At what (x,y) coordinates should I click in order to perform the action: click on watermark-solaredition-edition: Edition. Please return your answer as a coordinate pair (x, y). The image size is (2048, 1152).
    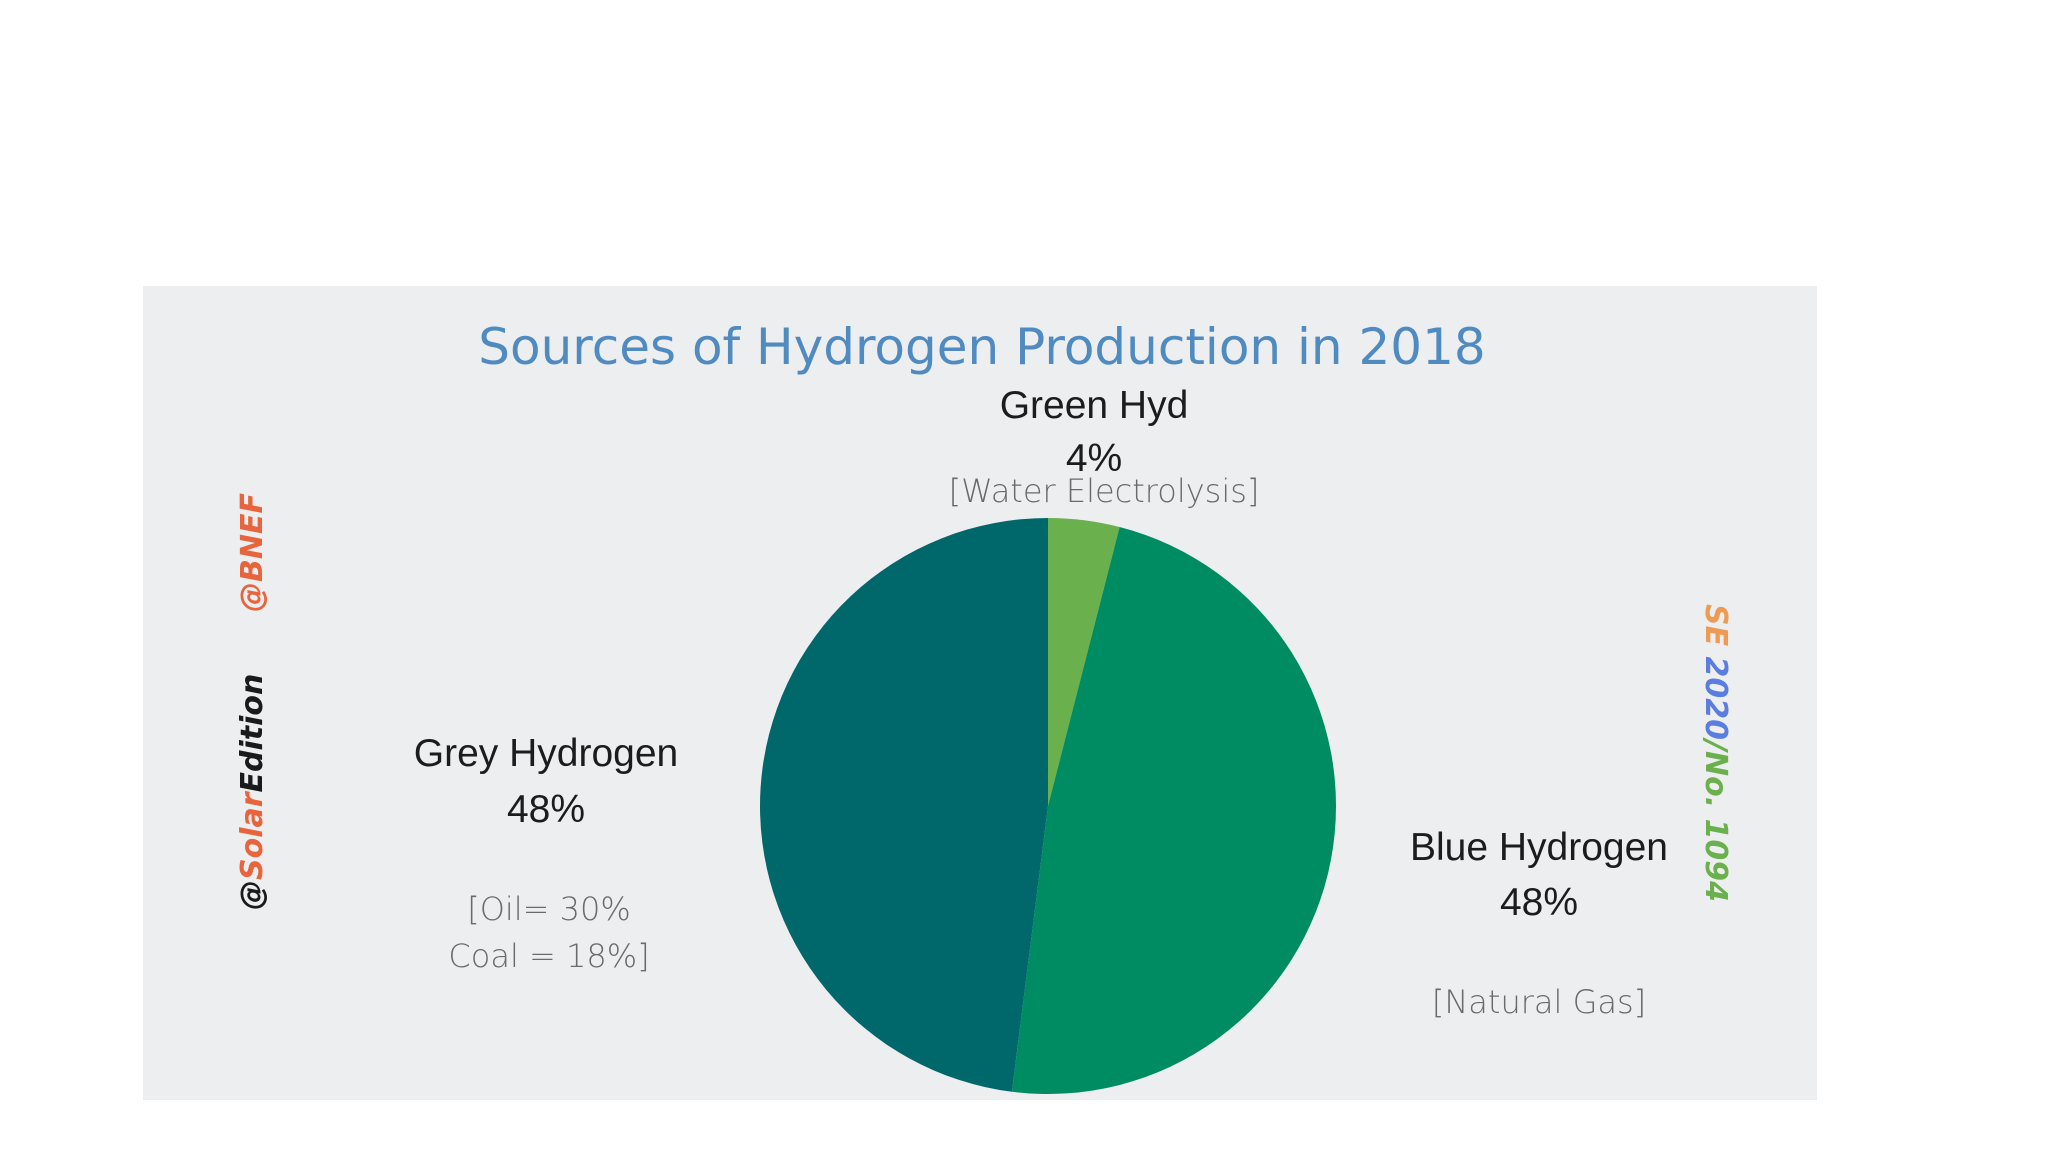
    Looking at the image, I should click on (252, 733).